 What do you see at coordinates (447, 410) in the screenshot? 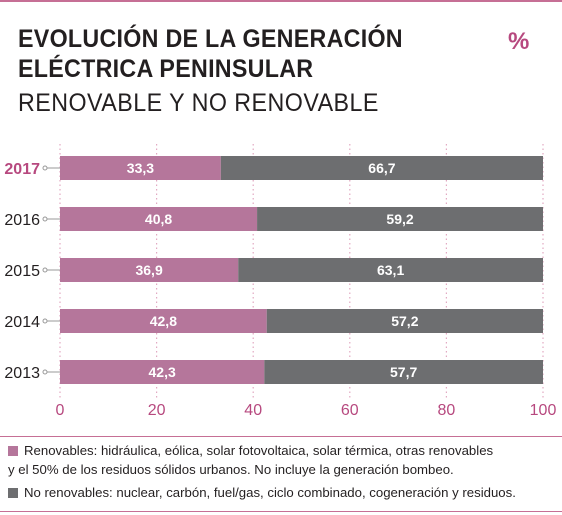
I see `x-tick-label: 80` at bounding box center [447, 410].